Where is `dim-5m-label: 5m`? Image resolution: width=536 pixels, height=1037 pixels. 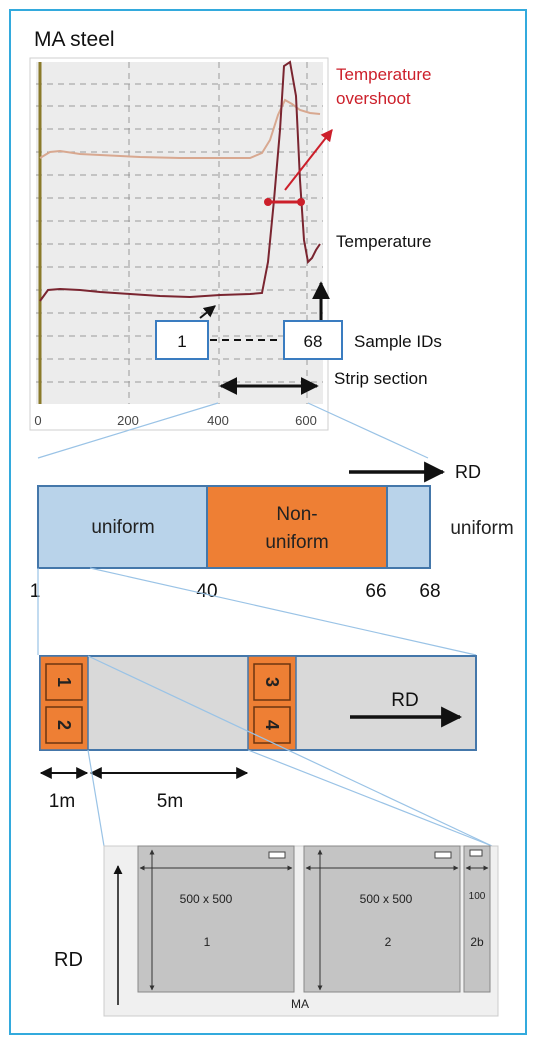
dim-5m-label: 5m is located at coordinates (170, 801).